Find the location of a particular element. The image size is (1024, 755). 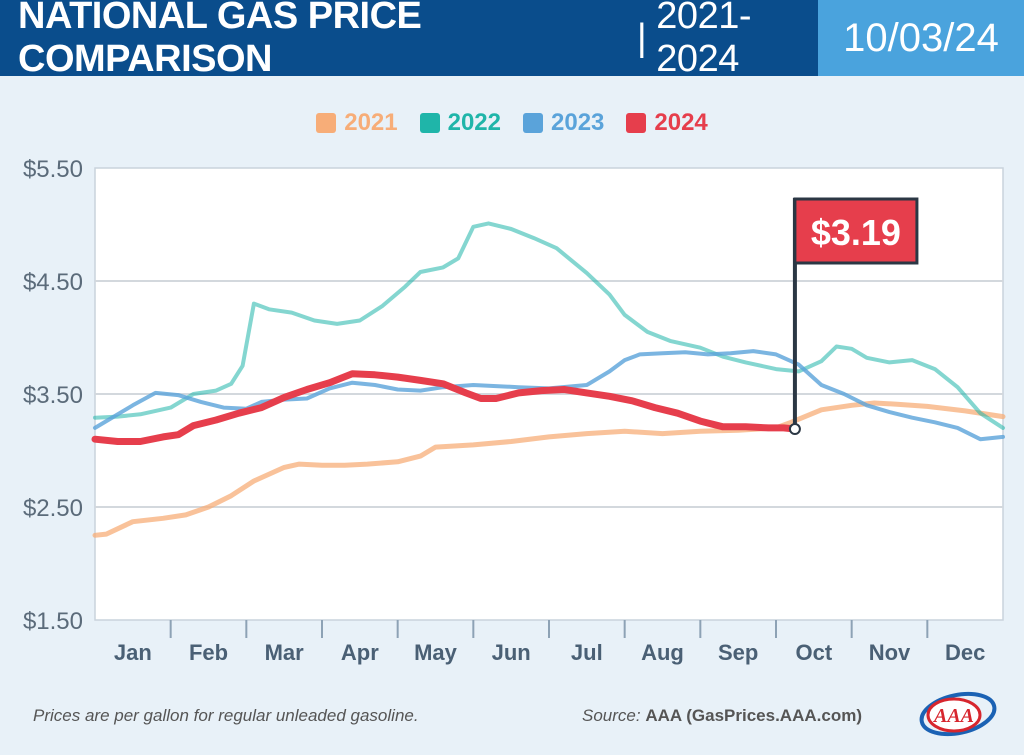

x-tick-label: Feb is located at coordinates (208, 652).